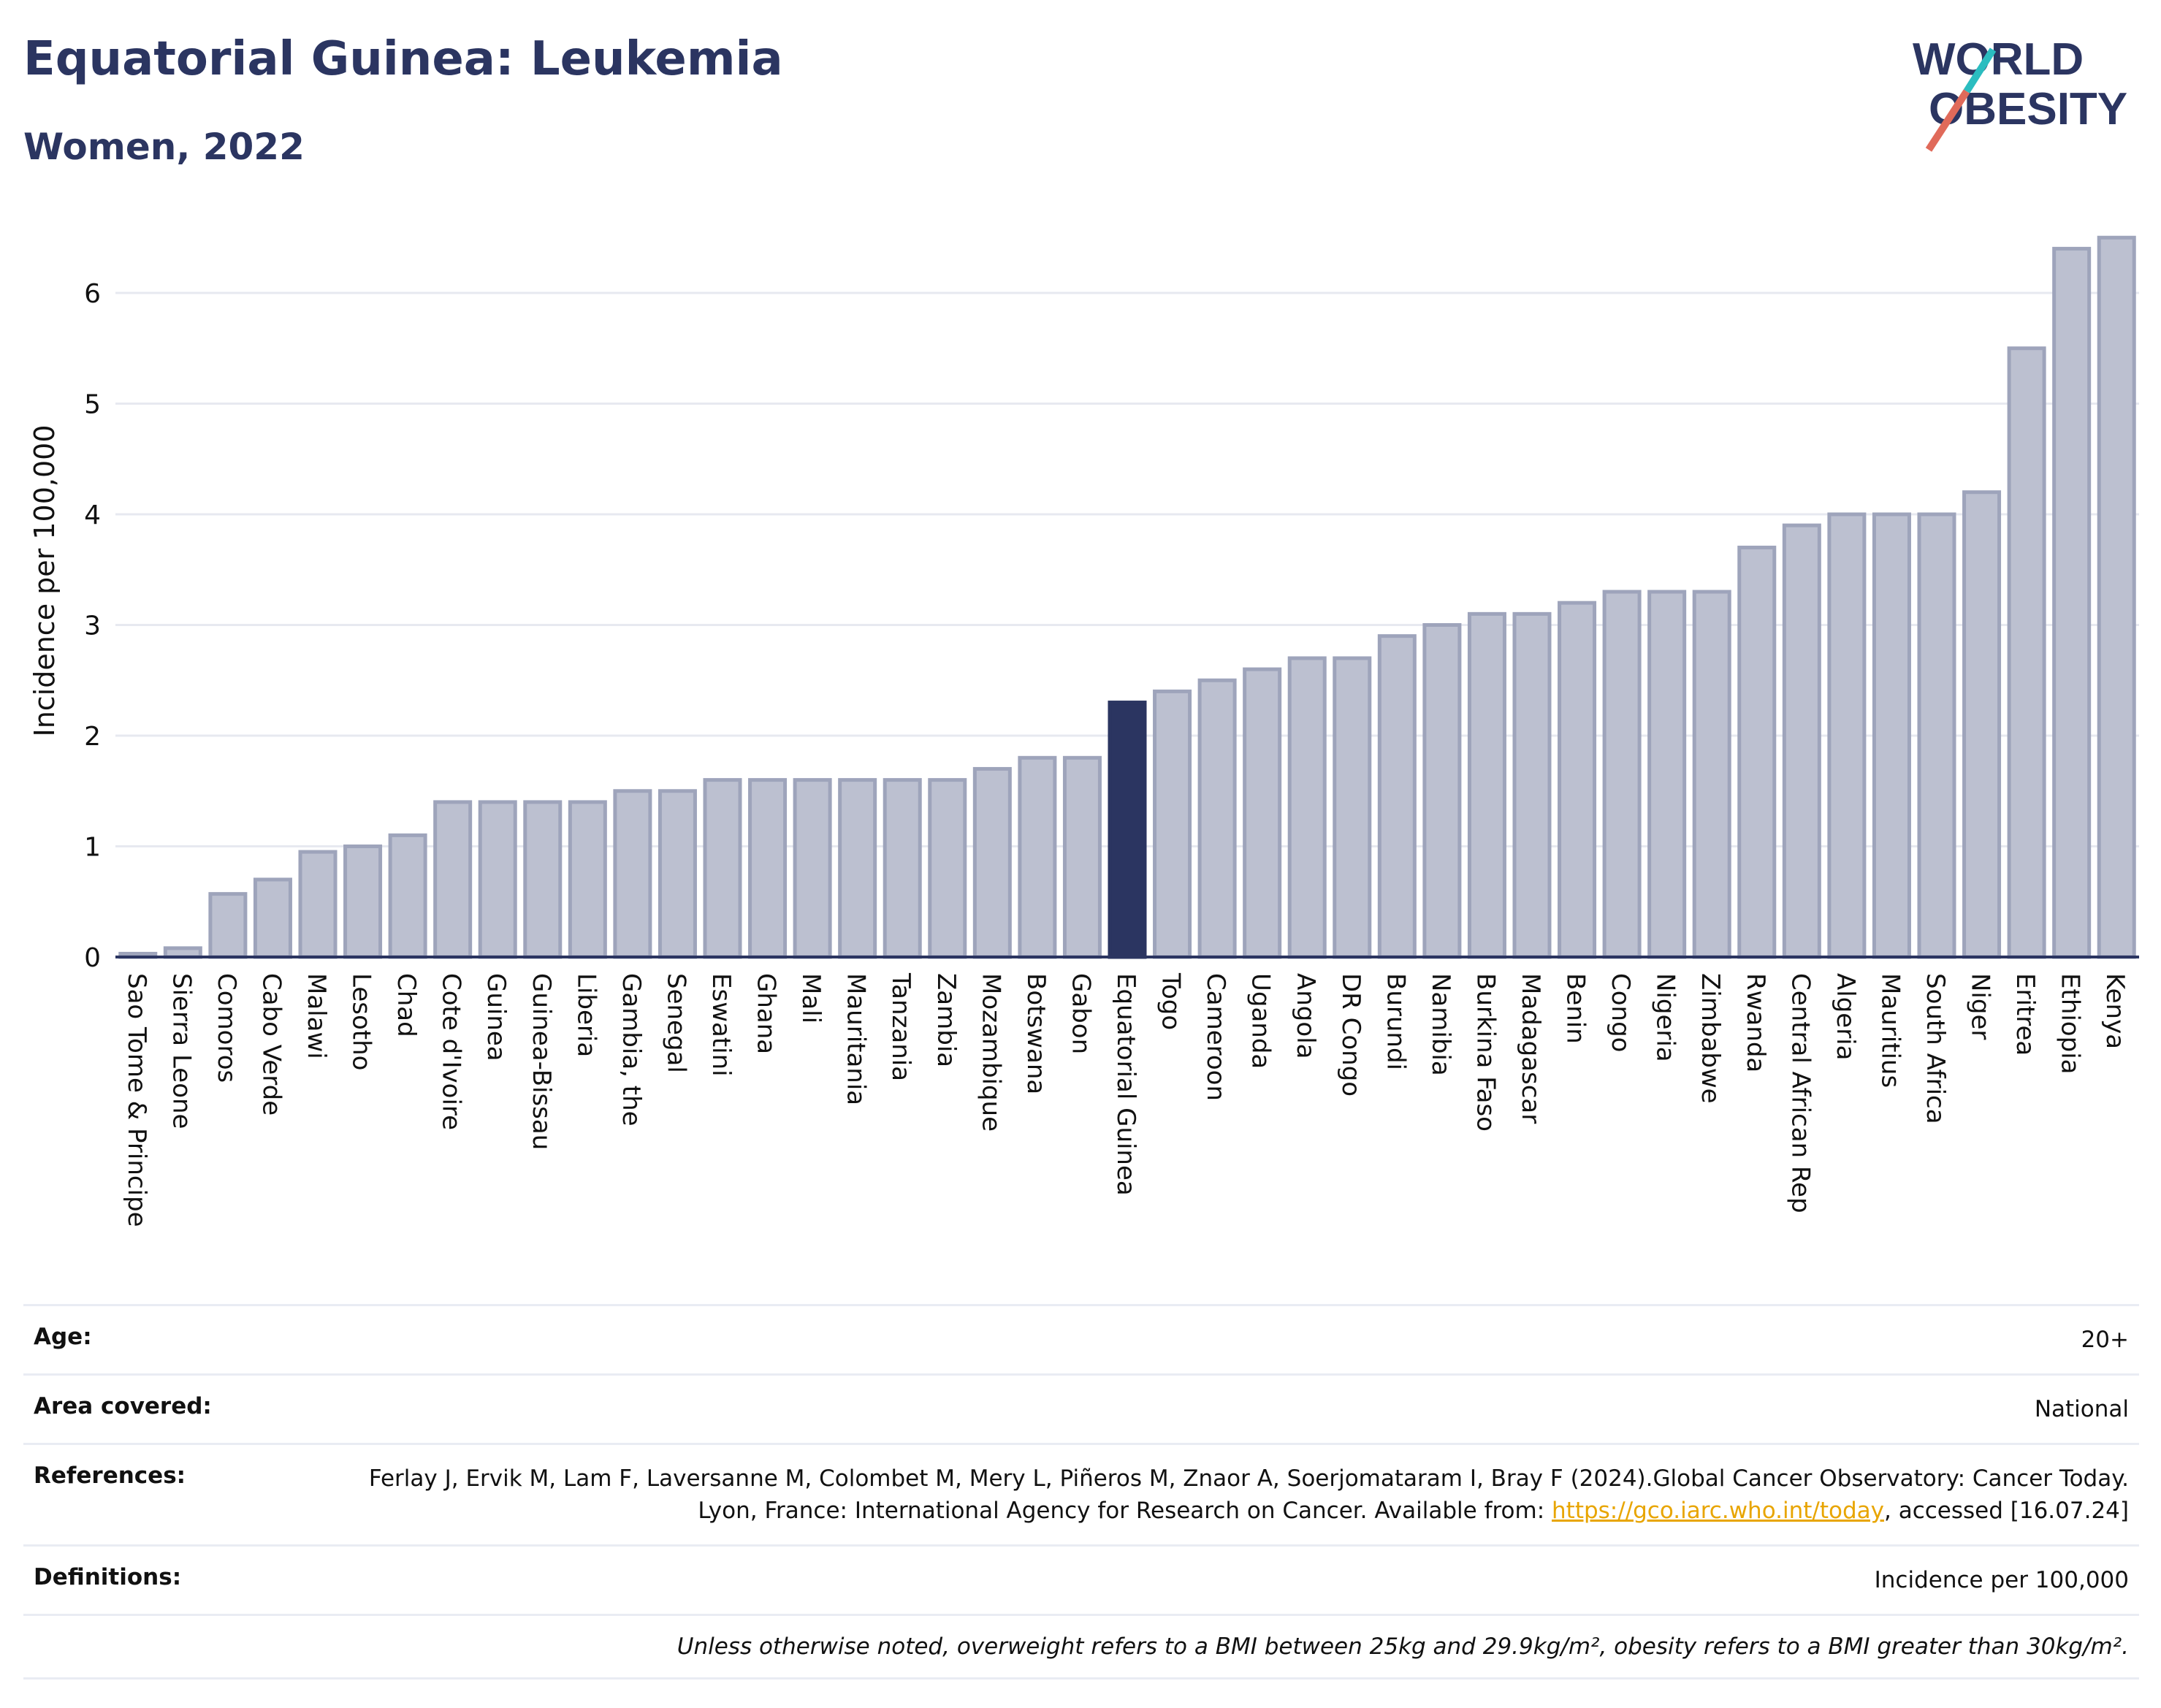 This screenshot has height=1708, width=2161. Describe the element at coordinates (1261, 1021) in the screenshot. I see `x-tick-label: Uganda` at that location.